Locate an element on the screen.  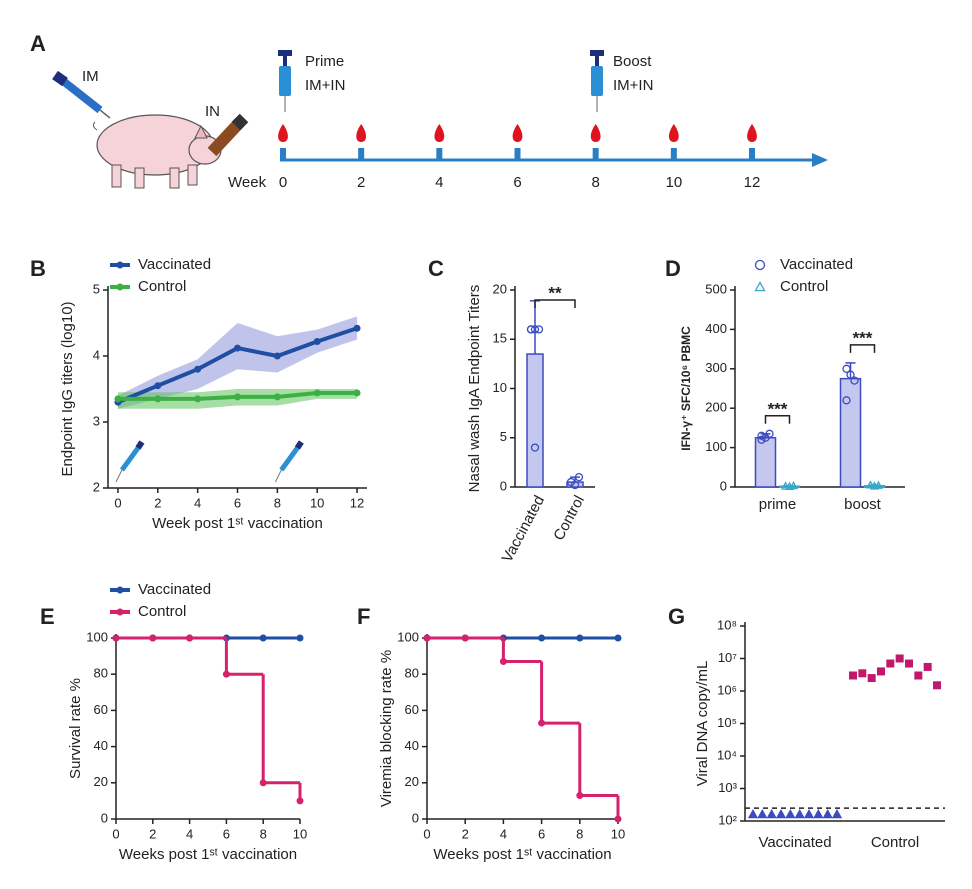
x-tick-label: Vaccinated is located at coordinates (523, 529).